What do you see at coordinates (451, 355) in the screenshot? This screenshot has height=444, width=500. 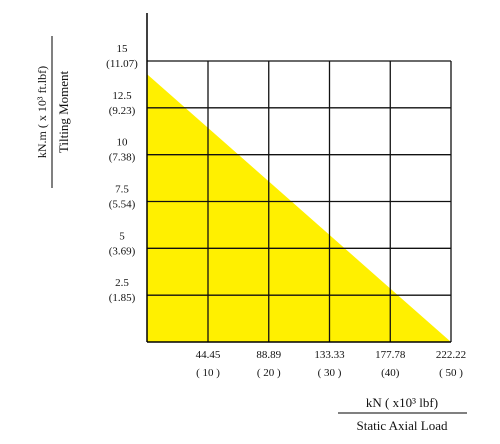 I see `x-tick-label: 222.22` at bounding box center [451, 355].